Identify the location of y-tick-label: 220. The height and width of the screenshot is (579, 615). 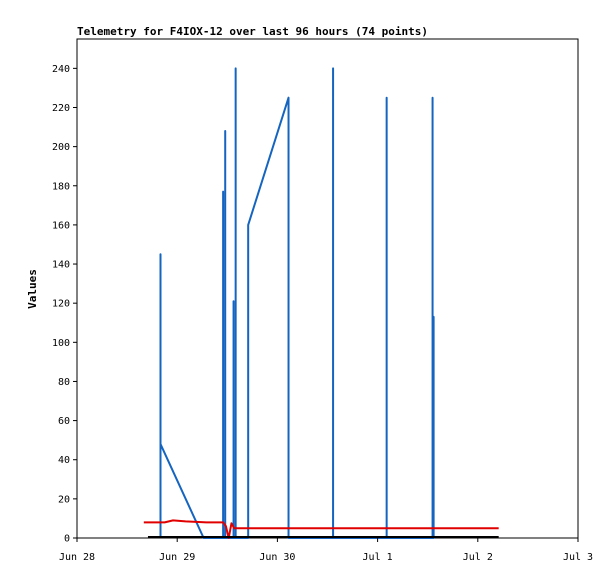
(61, 108).